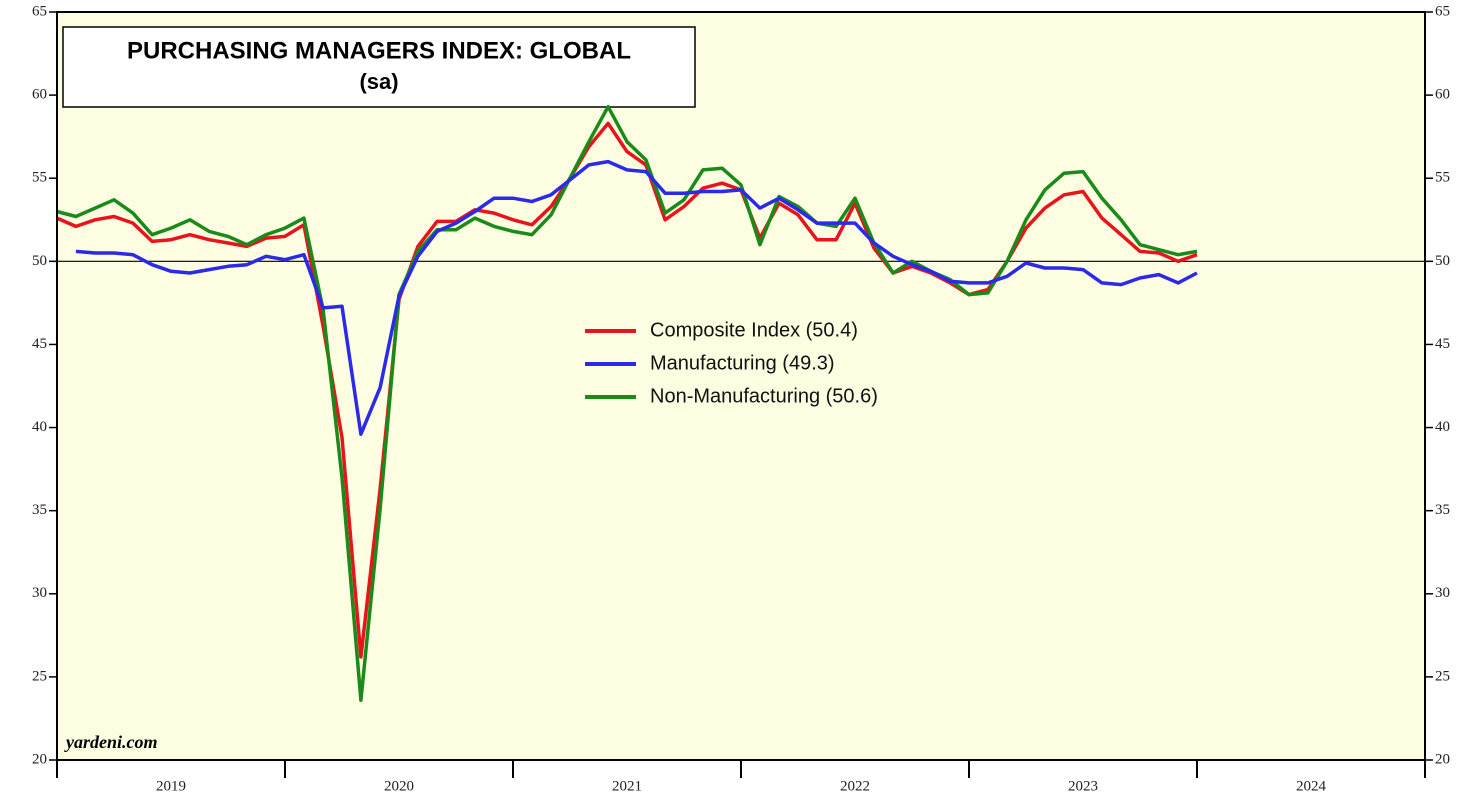 The width and height of the screenshot is (1480, 799). Describe the element at coordinates (742, 363) in the screenshot. I see `legend-label: Manufacturing (49.3)` at that location.